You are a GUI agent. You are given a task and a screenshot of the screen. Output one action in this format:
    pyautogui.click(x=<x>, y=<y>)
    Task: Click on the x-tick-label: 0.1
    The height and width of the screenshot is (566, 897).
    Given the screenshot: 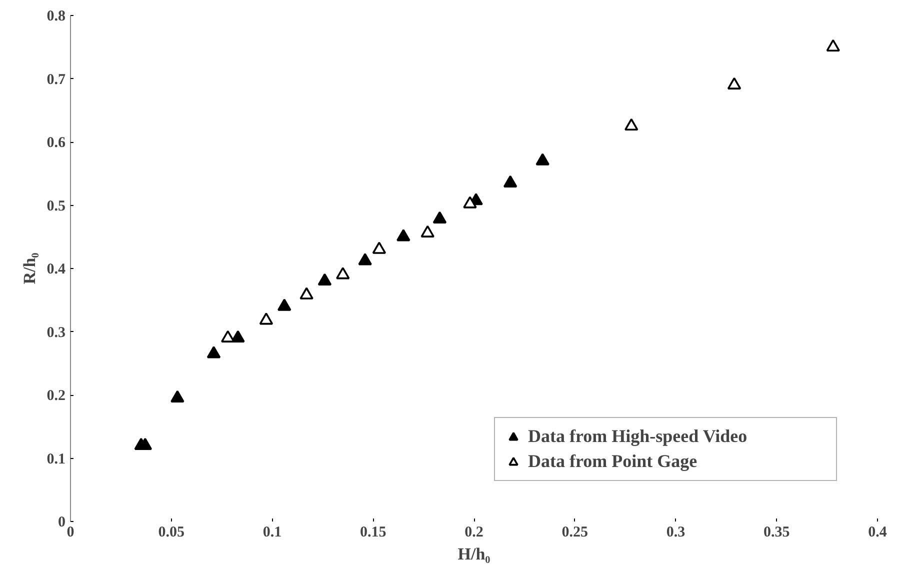 What is the action you would take?
    pyautogui.click(x=272, y=532)
    